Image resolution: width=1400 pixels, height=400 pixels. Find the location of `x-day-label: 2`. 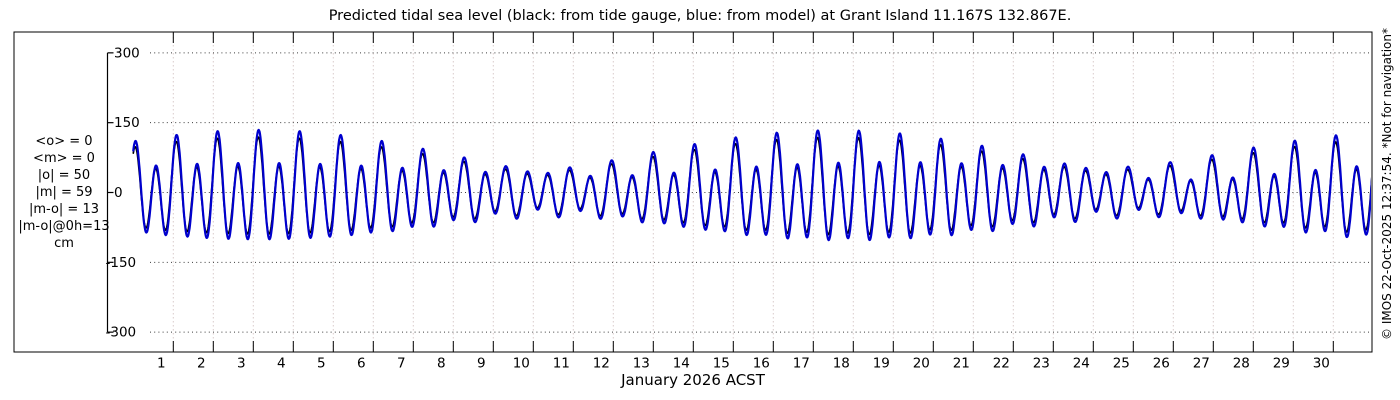

x-day-label: 2 is located at coordinates (201, 364).